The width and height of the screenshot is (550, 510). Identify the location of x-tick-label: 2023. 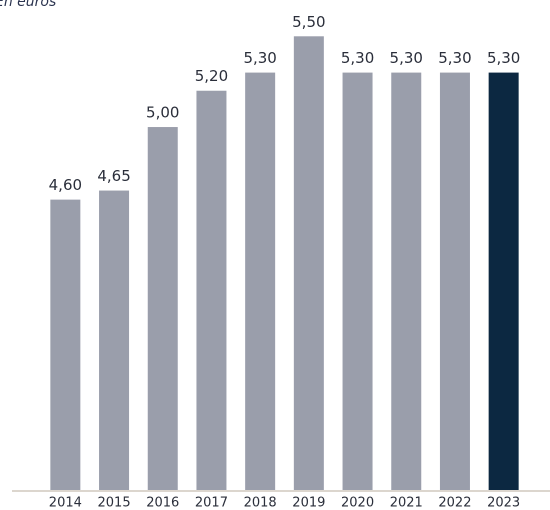
(503, 503).